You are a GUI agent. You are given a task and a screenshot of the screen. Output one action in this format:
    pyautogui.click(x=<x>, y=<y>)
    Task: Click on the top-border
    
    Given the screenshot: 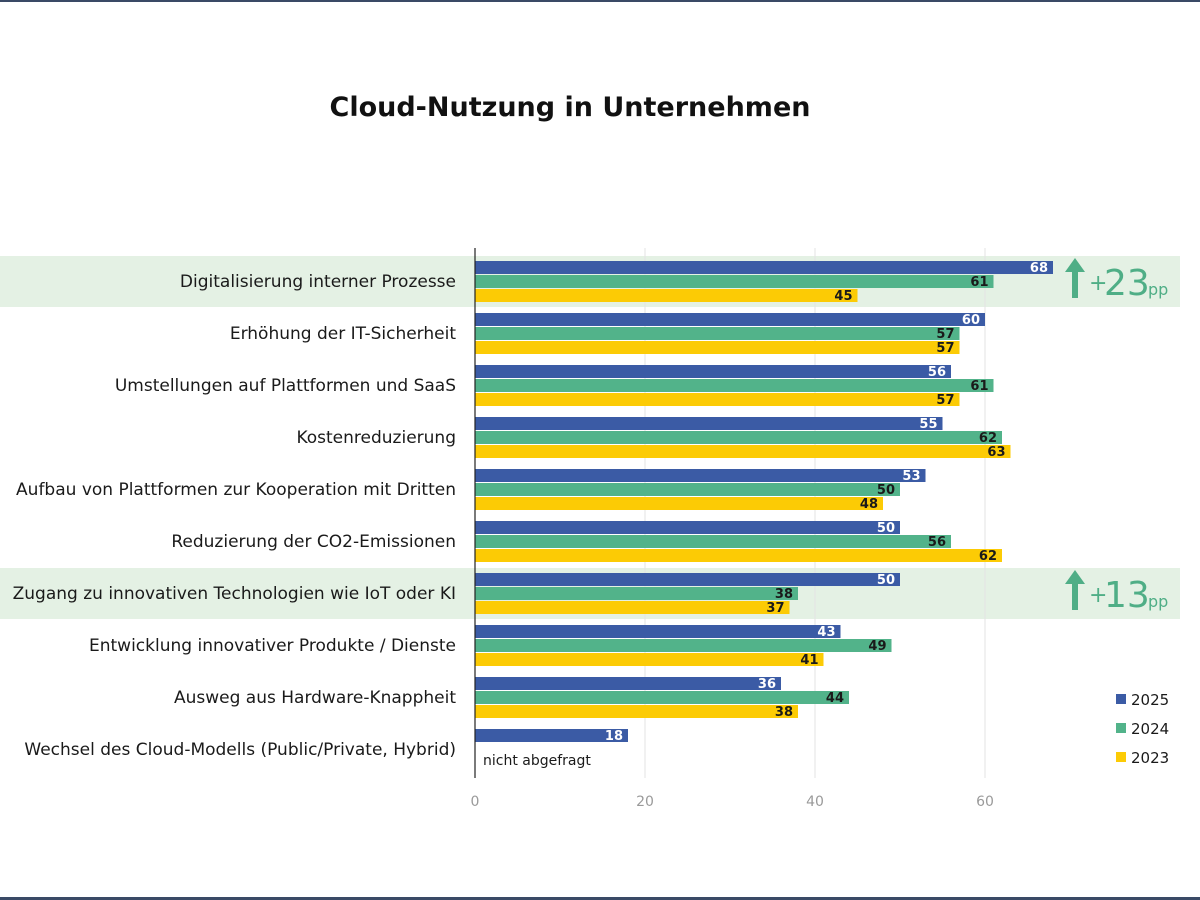 What is the action you would take?
    pyautogui.click(x=600, y=1)
    